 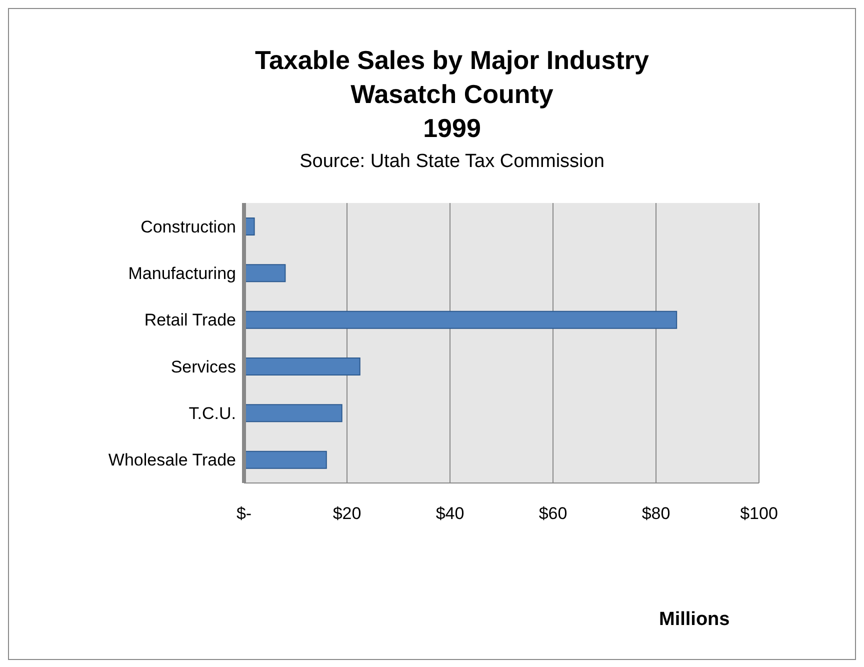 I want to click on y-tick-label: Retail Trade, so click(x=190, y=320).